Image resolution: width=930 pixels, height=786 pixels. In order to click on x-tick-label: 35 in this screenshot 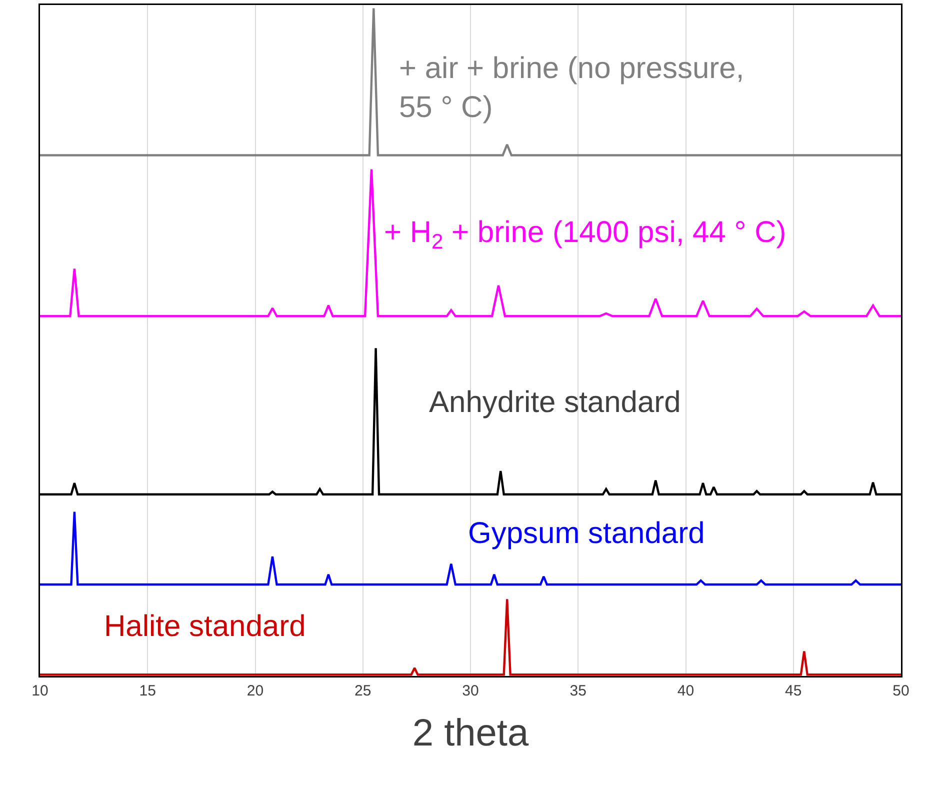, I will do `click(578, 691)`.